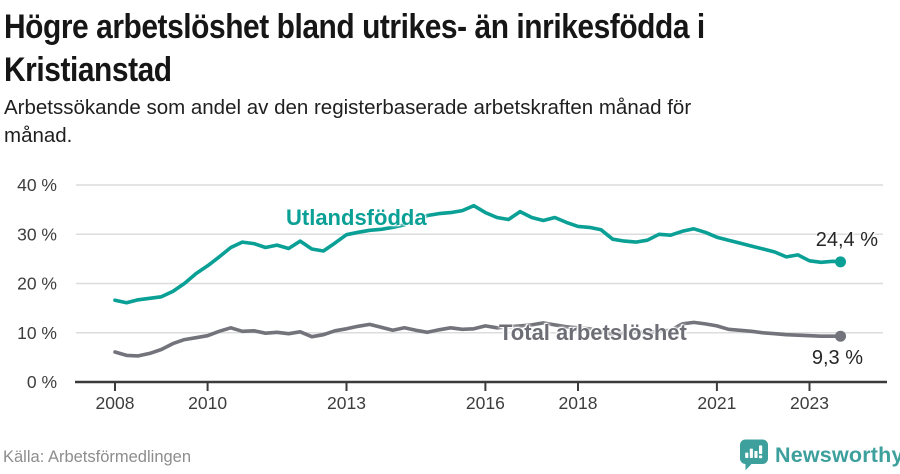  Describe the element at coordinates (88, 70) in the screenshot. I see `page-title-line2: Kristianstad` at that location.